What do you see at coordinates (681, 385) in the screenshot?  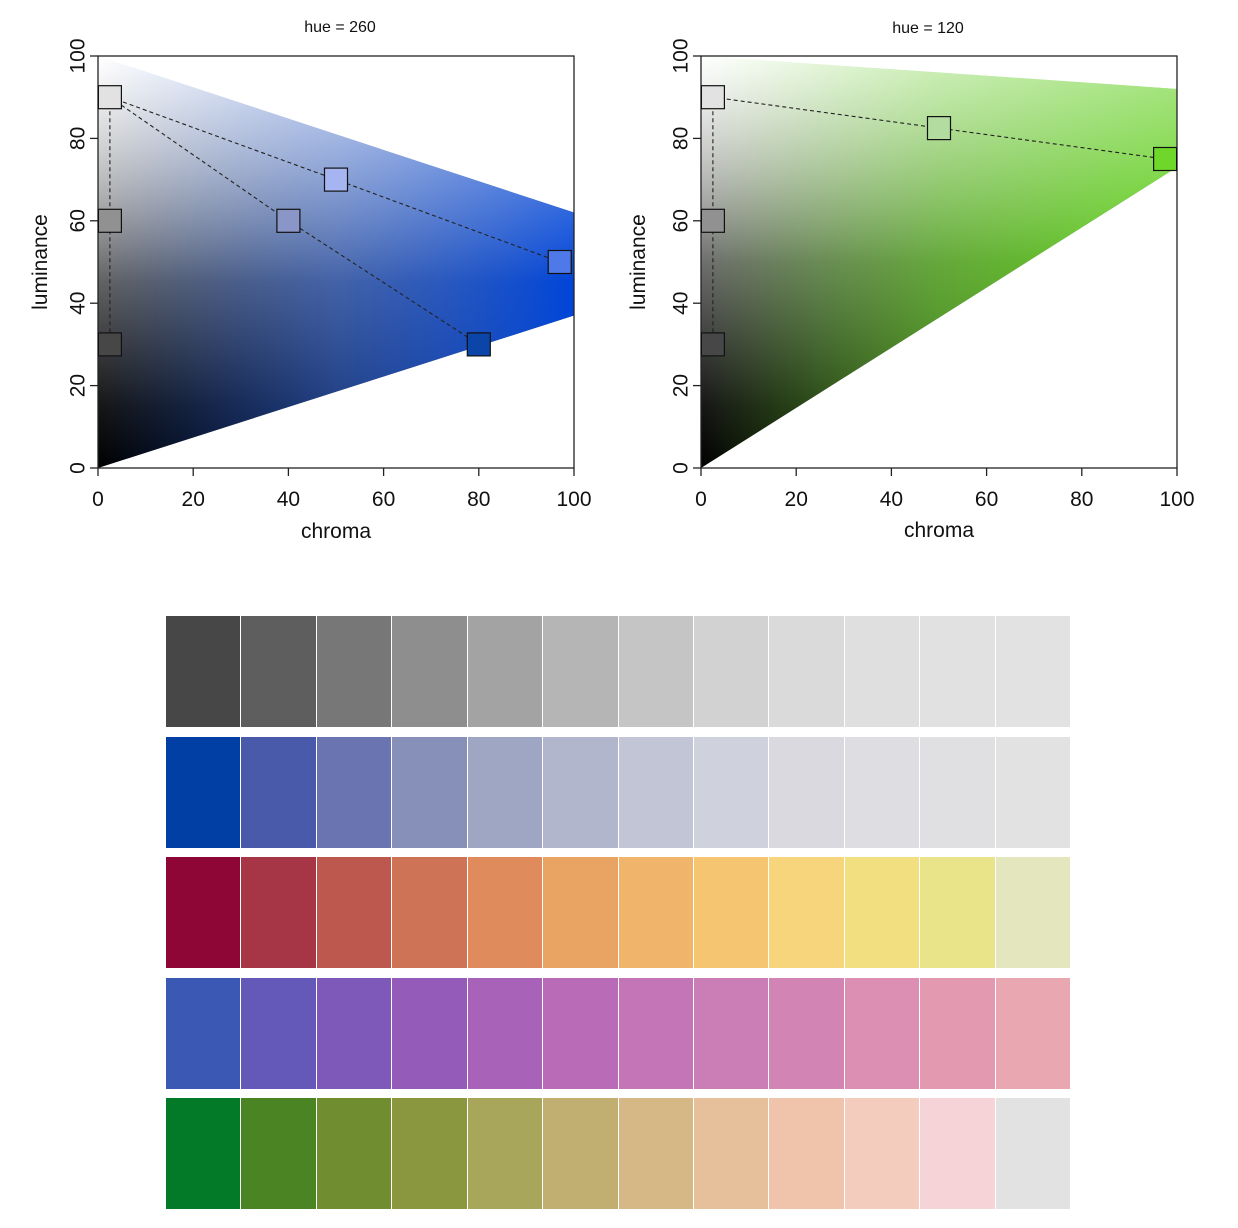 I see `chart-2-y-tick-label: 20` at bounding box center [681, 385].